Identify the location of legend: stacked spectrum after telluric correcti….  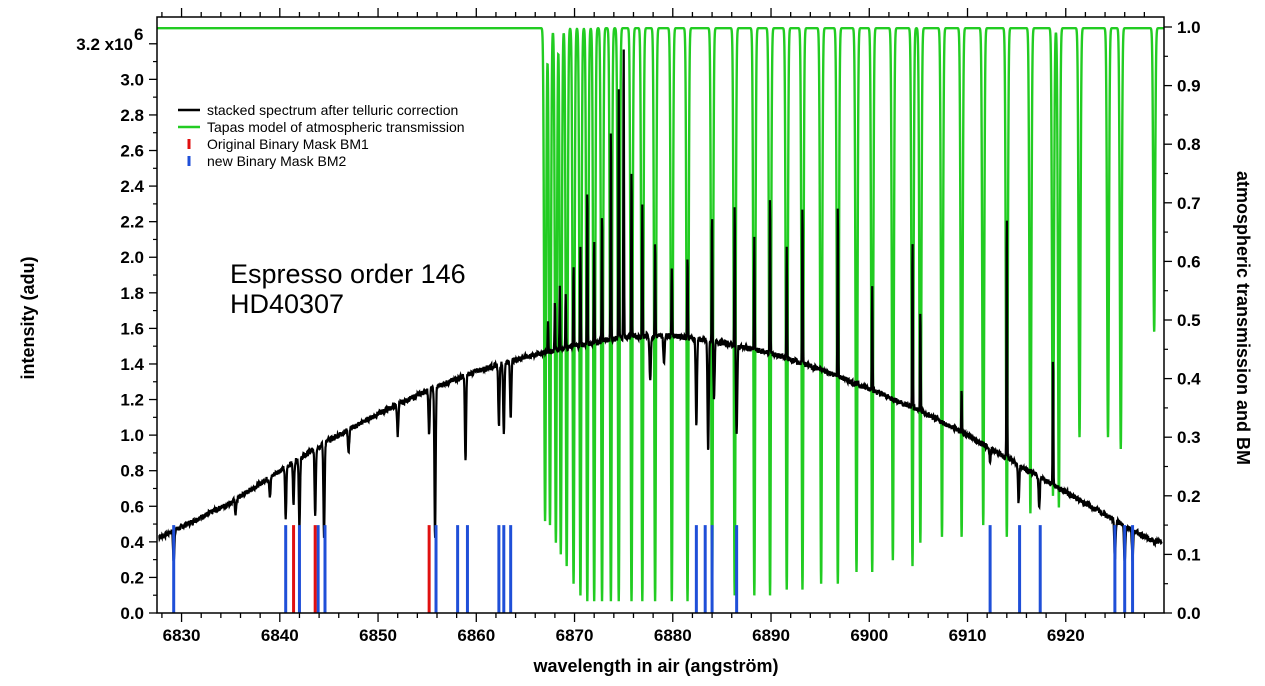
(321, 135).